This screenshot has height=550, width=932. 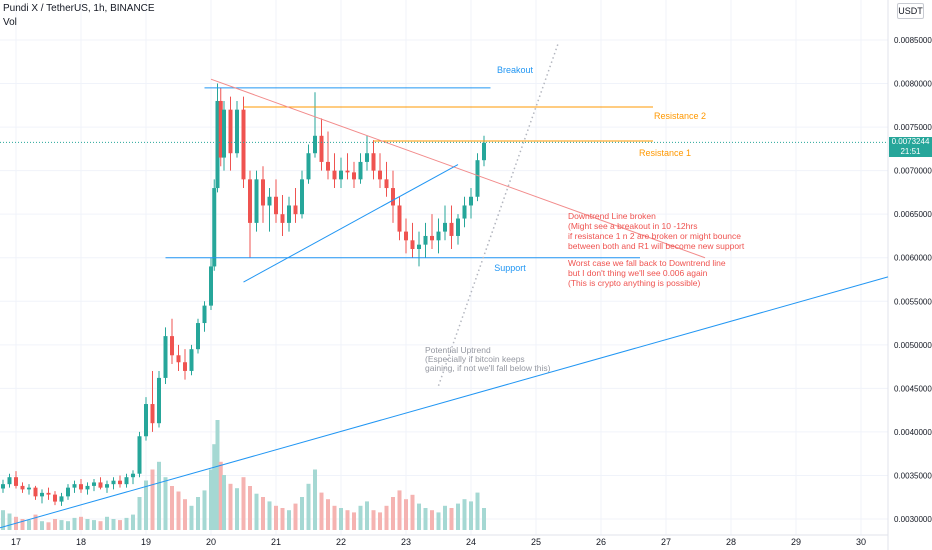 I want to click on uptrend-note-line: gaining, if not we'll fall below this), so click(x=488, y=368).